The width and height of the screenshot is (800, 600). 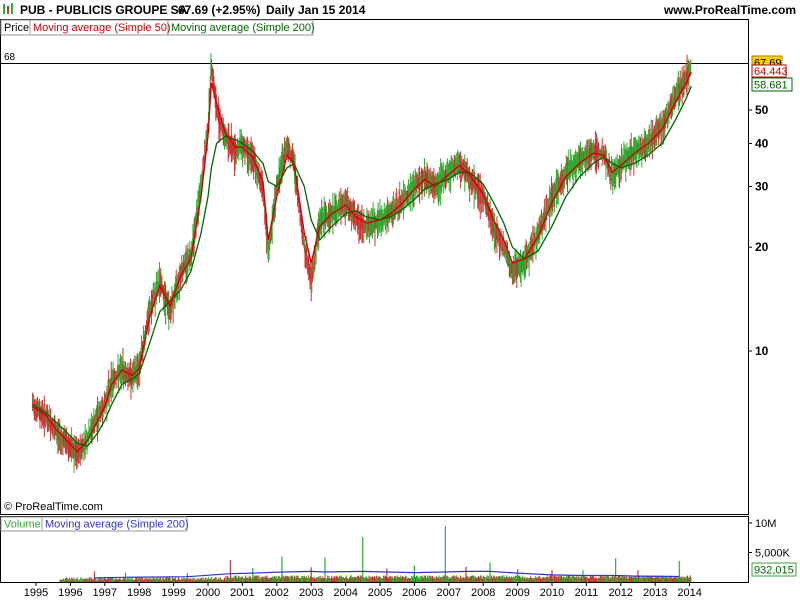 I want to click on x-tick-label: 2014, so click(x=689, y=593).